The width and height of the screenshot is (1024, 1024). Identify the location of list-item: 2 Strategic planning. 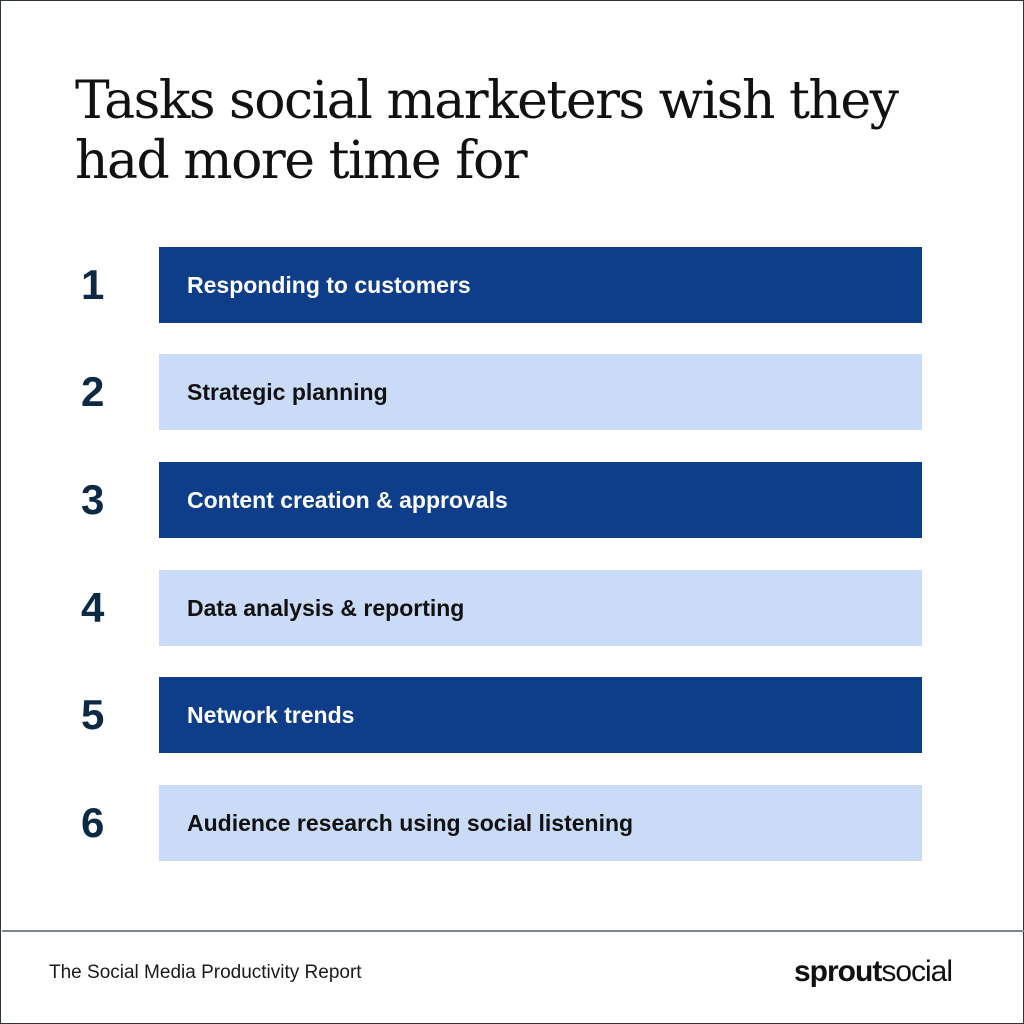
(512, 392).